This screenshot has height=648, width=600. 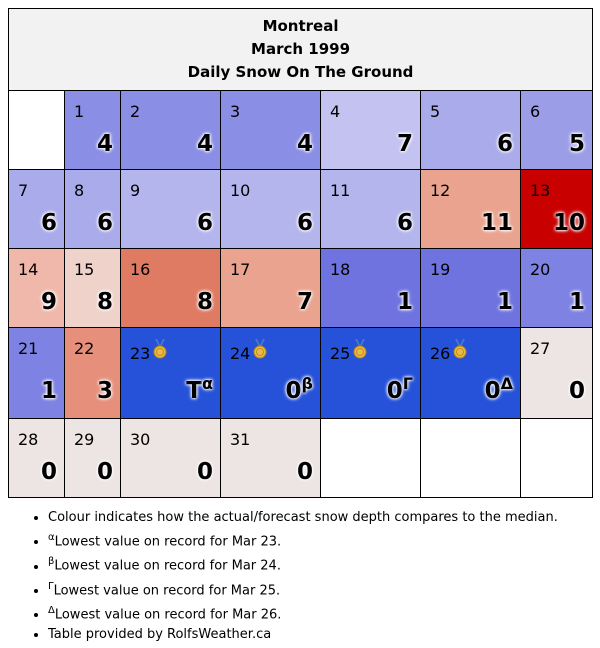 I want to click on day-cell: 15 8, so click(x=92, y=288).